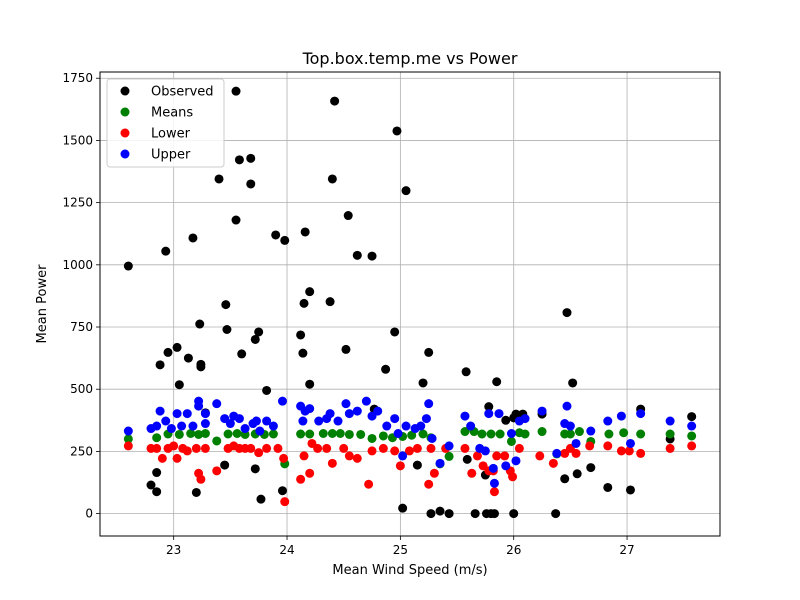  What do you see at coordinates (42, 304) in the screenshot?
I see `y-axis-label: Mean Power` at bounding box center [42, 304].